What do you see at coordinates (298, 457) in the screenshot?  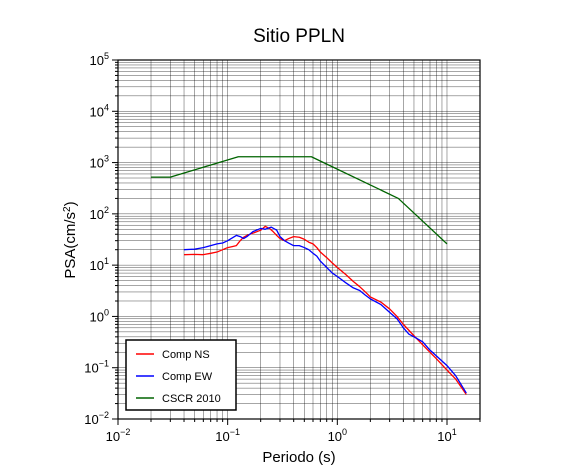 I see `x-axis-label: Periodo (s)` at bounding box center [298, 457].